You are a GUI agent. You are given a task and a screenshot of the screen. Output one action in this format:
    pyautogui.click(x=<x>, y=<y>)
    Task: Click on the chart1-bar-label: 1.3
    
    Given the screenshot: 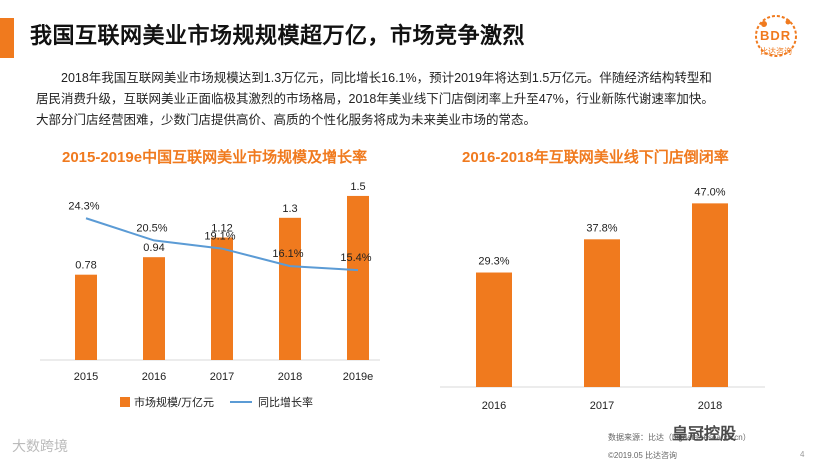 What is the action you would take?
    pyautogui.click(x=289, y=209)
    